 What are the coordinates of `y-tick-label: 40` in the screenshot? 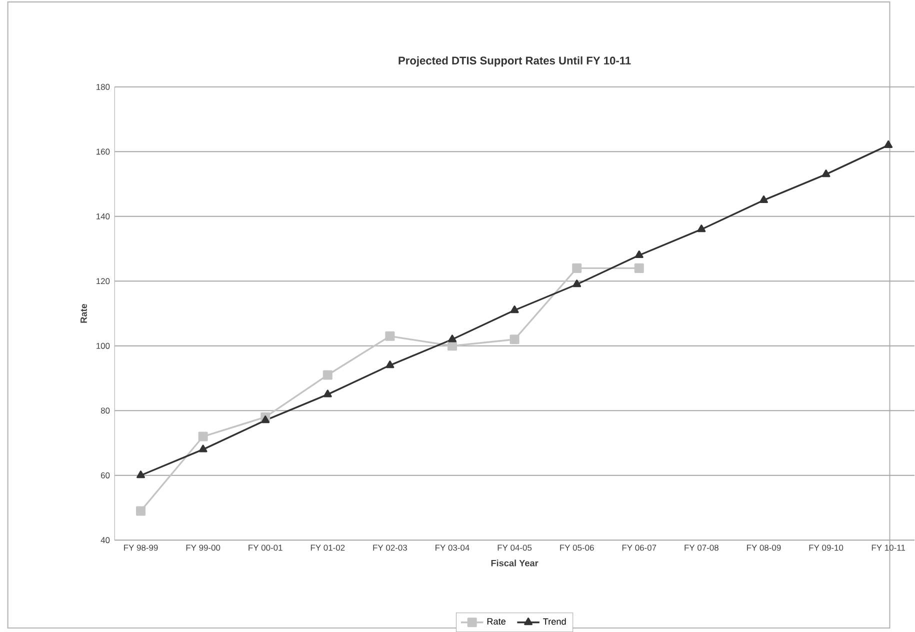 It's located at (105, 540).